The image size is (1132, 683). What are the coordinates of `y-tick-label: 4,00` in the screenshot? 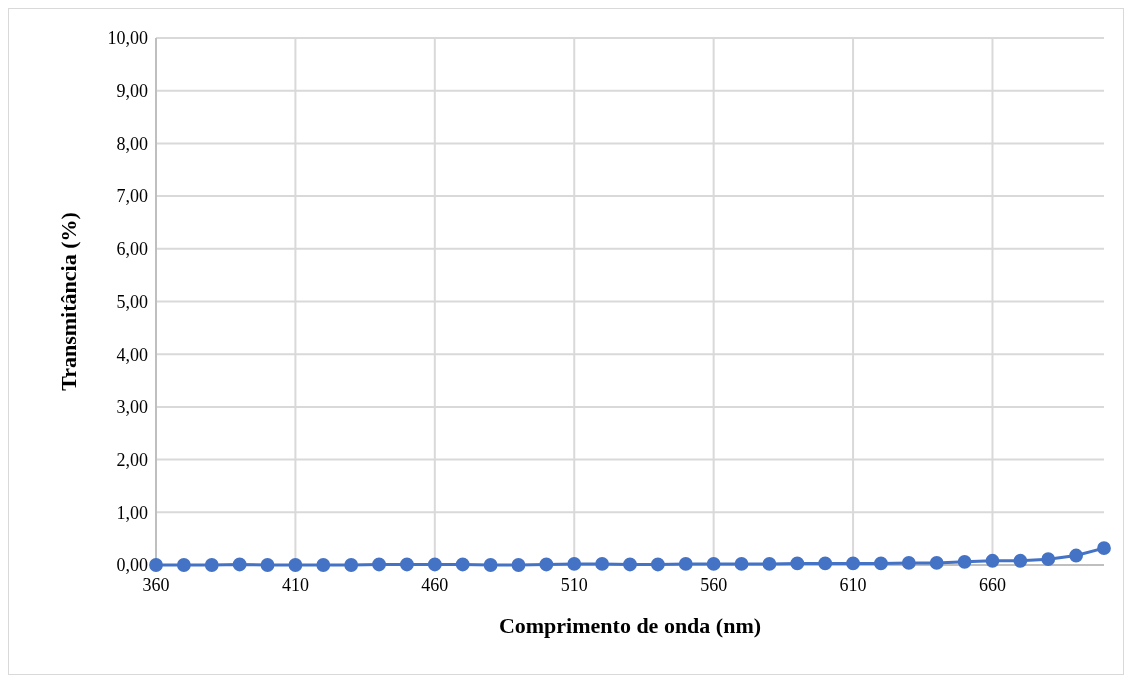 It's located at (132, 354).